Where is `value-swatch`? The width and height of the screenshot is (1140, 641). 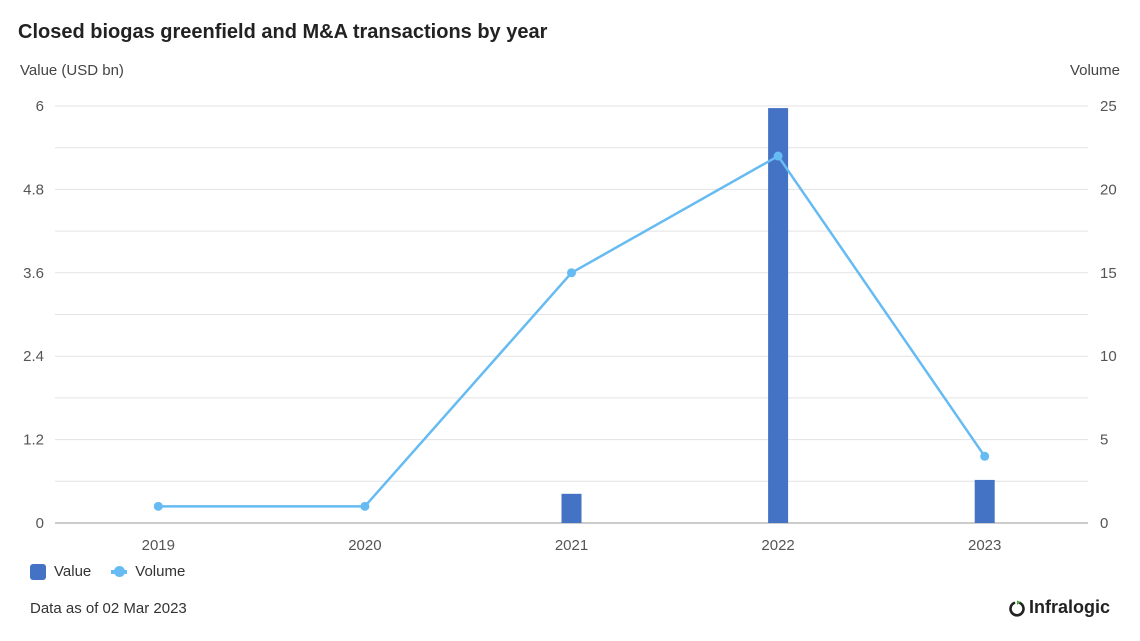
value-swatch is located at coordinates (38, 571).